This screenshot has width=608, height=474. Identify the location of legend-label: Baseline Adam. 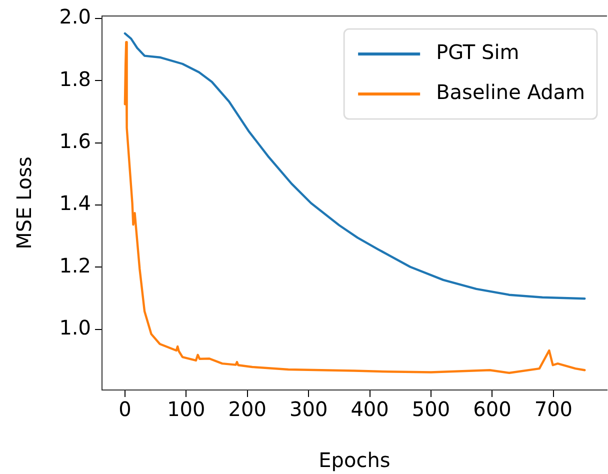
(511, 92).